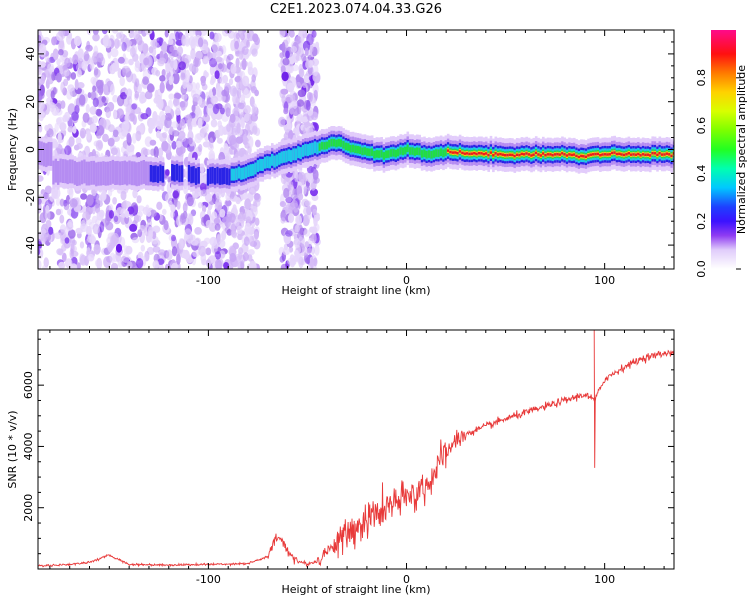 Image resolution: width=750 pixels, height=600 pixels. Describe the element at coordinates (28, 385) in the screenshot. I see `y-tick-label: 6000` at that location.